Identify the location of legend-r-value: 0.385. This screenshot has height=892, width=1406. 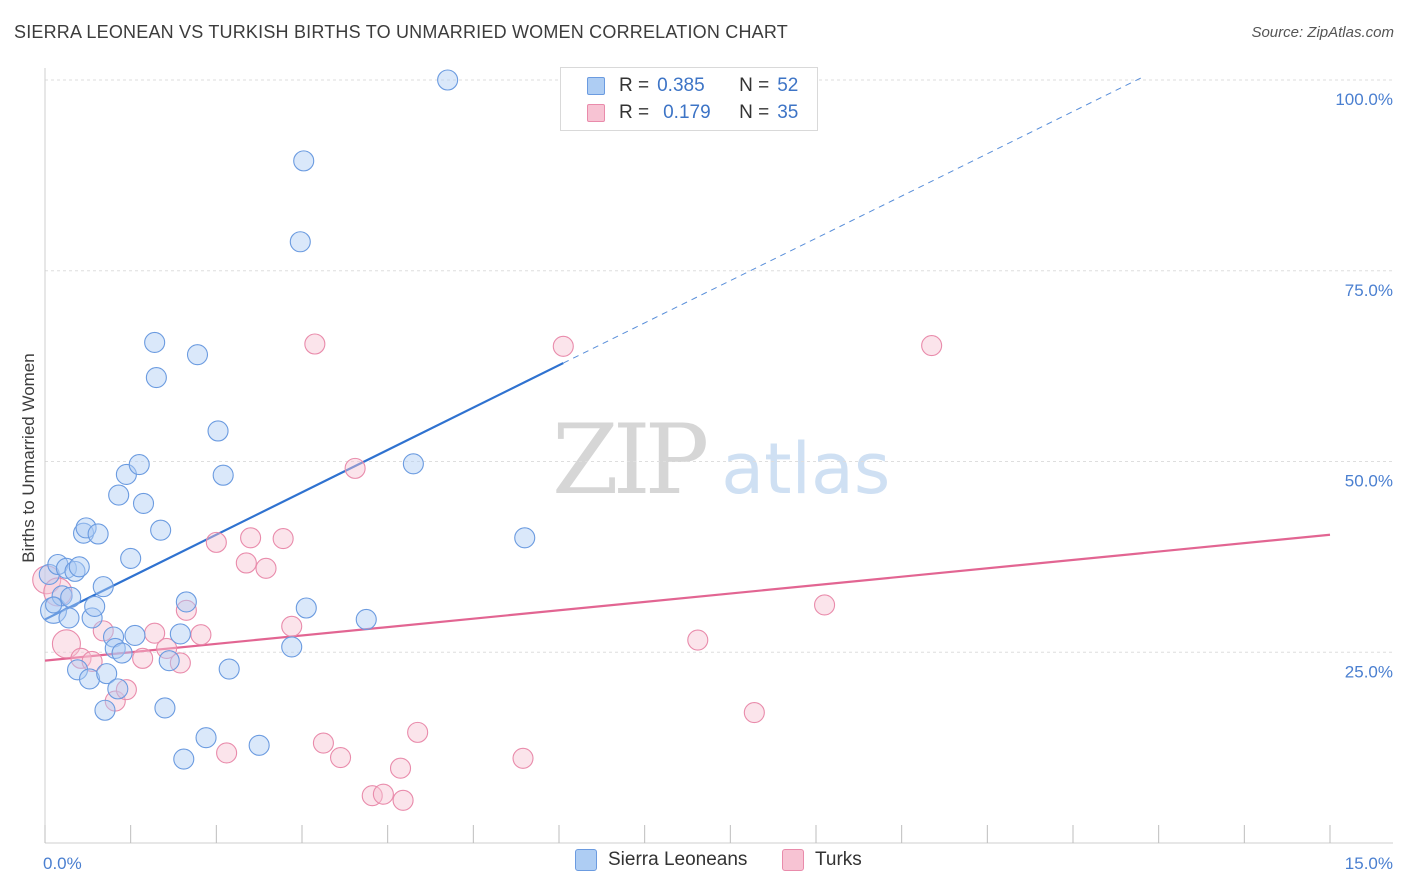
(681, 85).